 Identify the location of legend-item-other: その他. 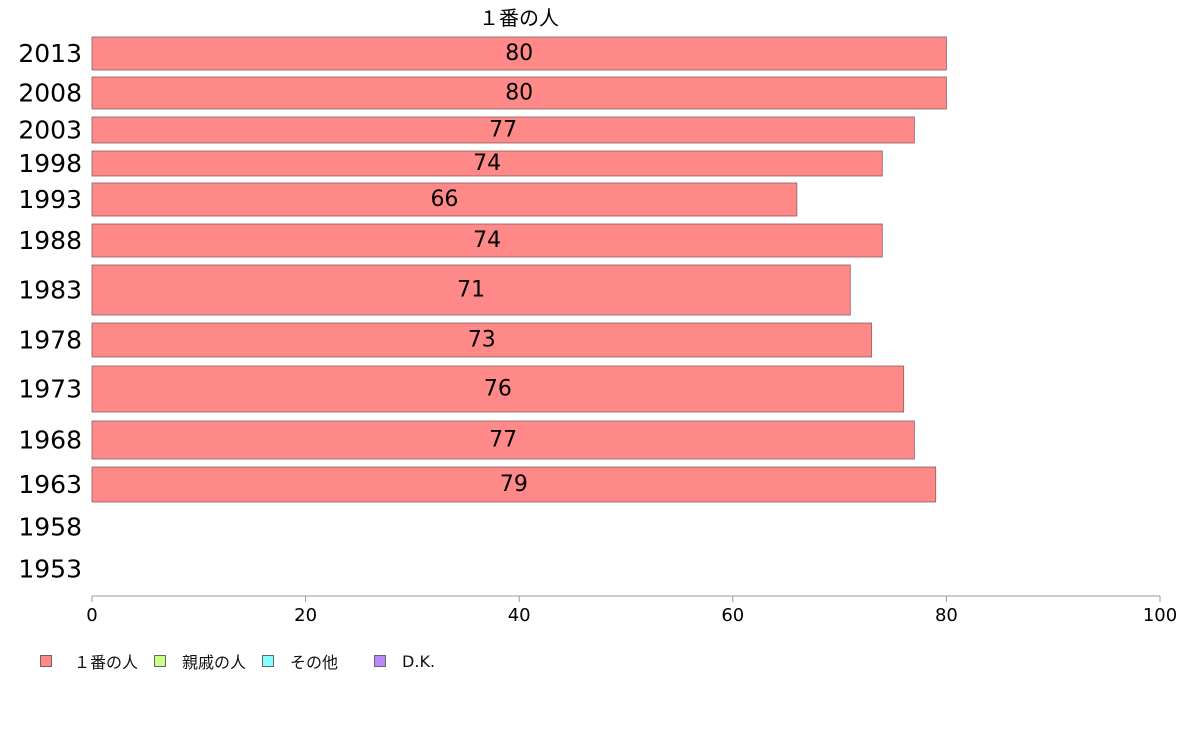
(300, 661).